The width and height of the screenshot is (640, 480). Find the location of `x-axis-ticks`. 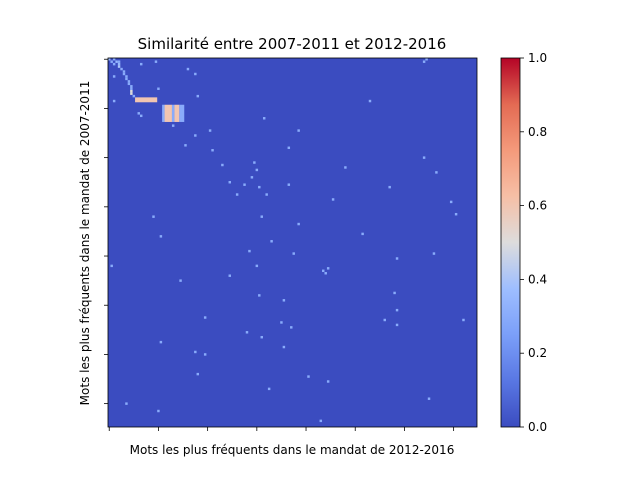

x-axis-ticks is located at coordinates (281, 429).